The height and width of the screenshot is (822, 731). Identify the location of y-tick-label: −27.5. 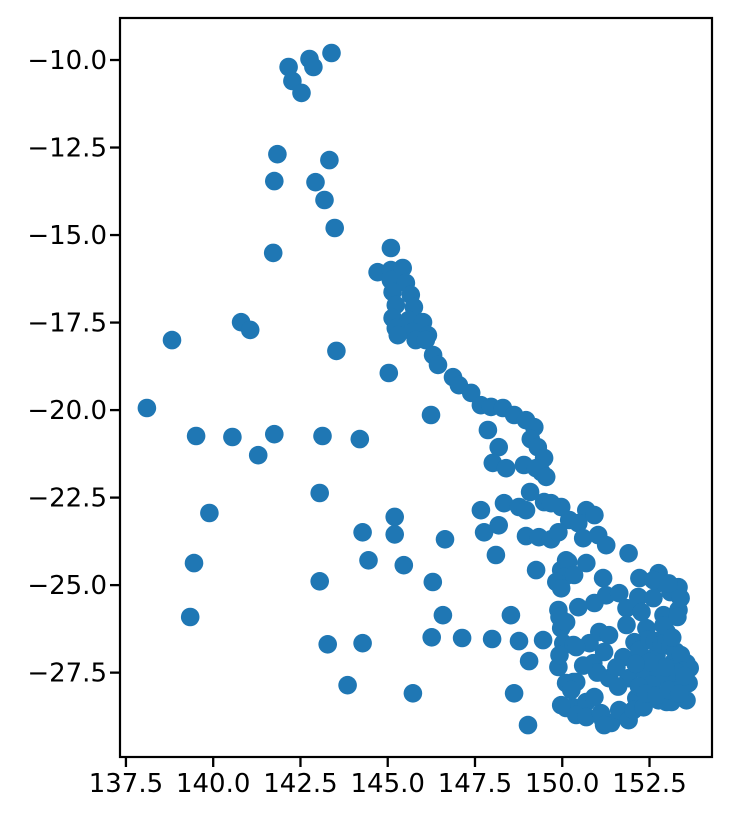
(67, 674).